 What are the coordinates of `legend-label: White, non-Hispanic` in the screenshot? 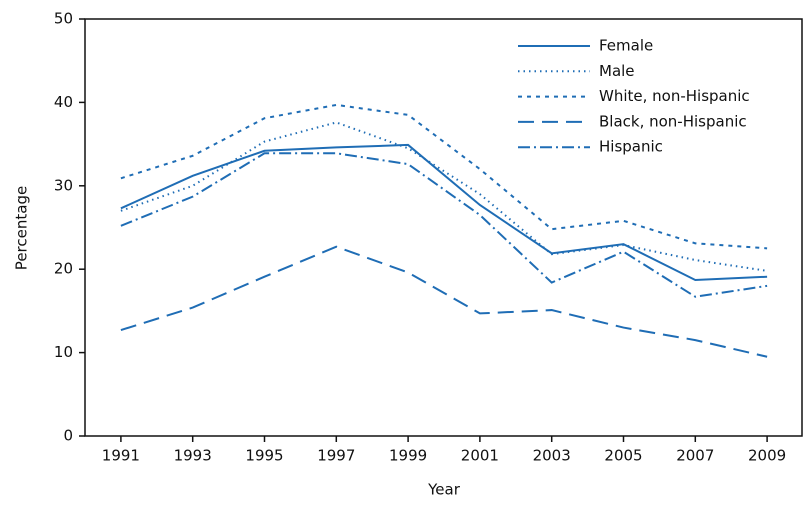 It's located at (674, 96).